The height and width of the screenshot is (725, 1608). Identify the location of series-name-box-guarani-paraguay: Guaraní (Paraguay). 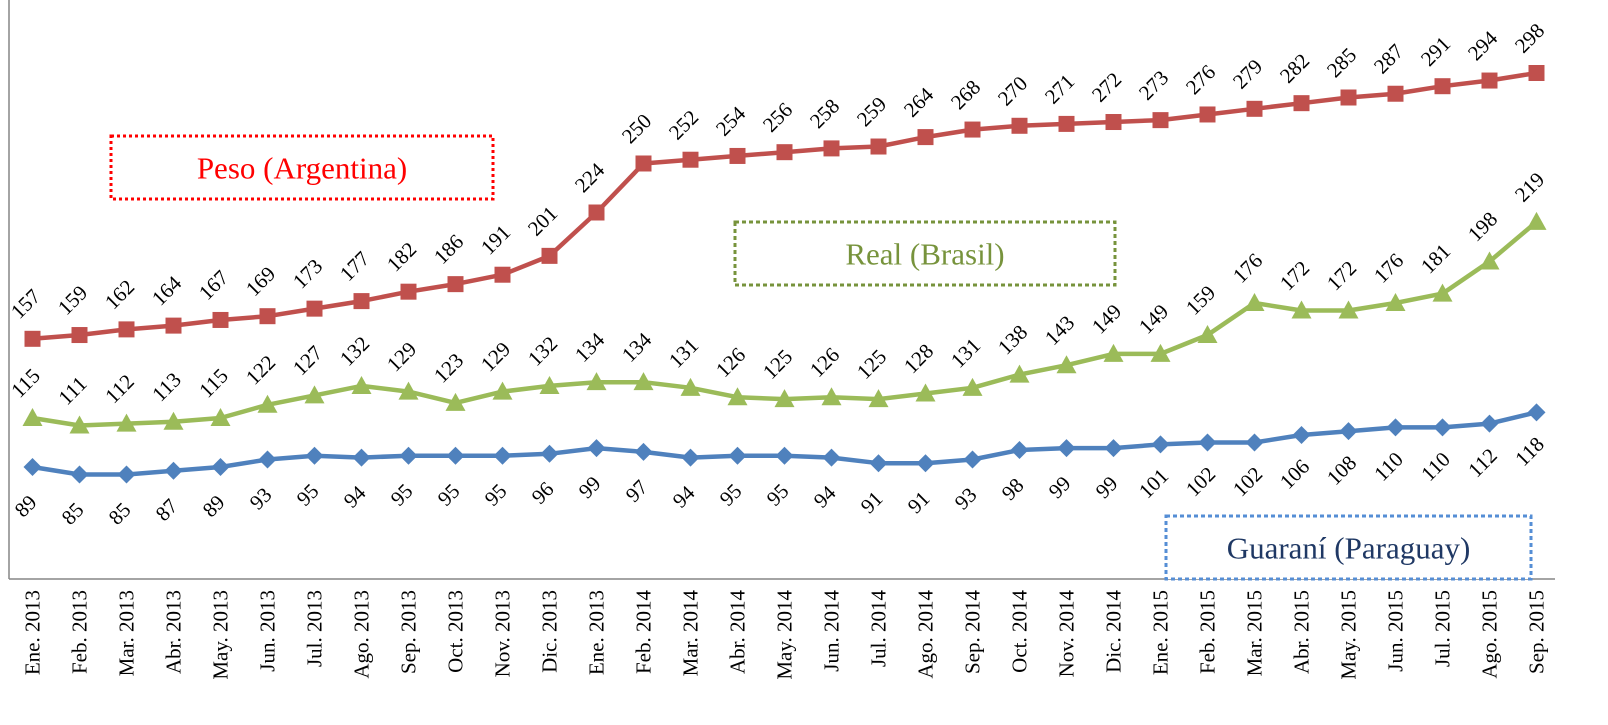
(1348, 547).